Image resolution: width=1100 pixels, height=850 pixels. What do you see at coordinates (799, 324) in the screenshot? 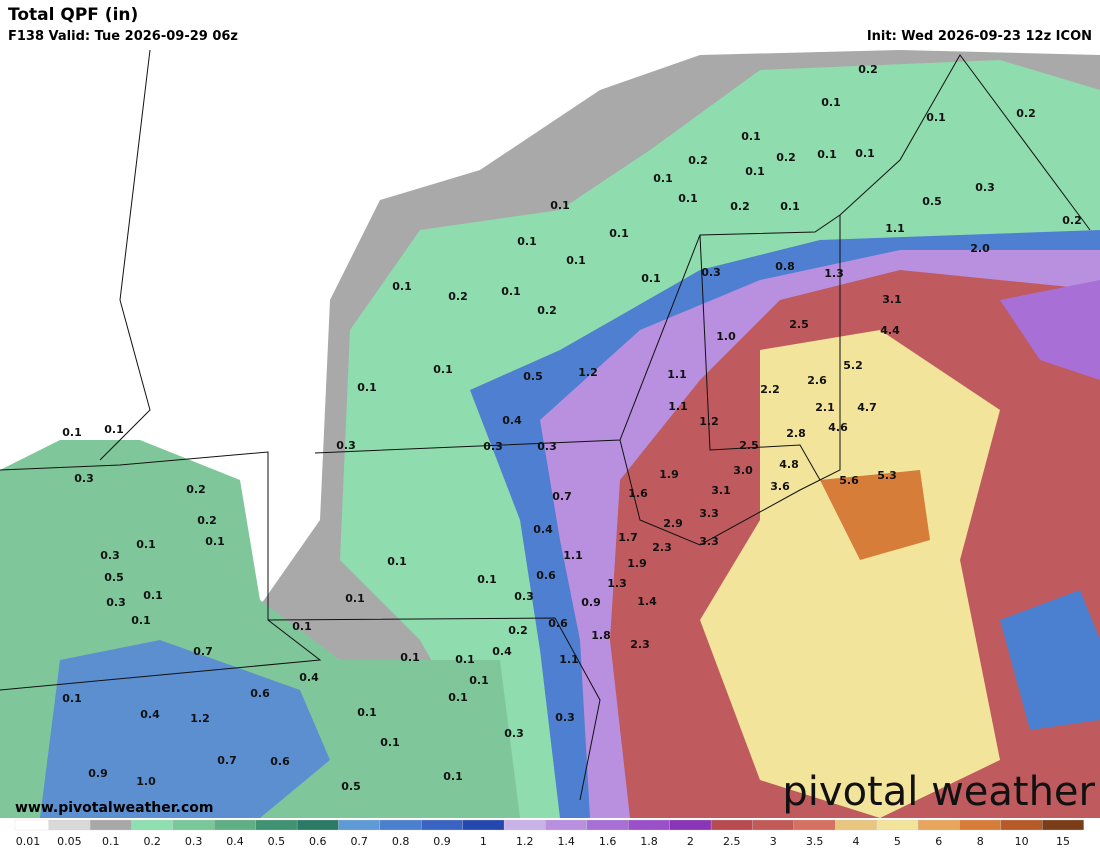
I see `map-label: 2.5` at bounding box center [799, 324].